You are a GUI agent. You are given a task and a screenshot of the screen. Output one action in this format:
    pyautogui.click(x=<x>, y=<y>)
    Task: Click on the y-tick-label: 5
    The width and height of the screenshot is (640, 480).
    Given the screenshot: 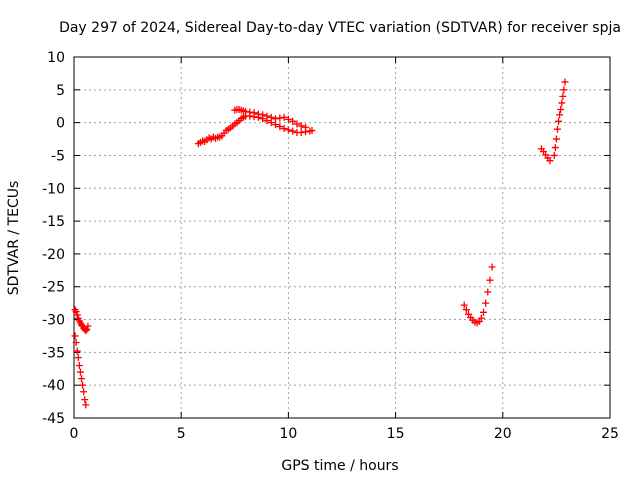 What is the action you would take?
    pyautogui.click(x=60, y=91)
    